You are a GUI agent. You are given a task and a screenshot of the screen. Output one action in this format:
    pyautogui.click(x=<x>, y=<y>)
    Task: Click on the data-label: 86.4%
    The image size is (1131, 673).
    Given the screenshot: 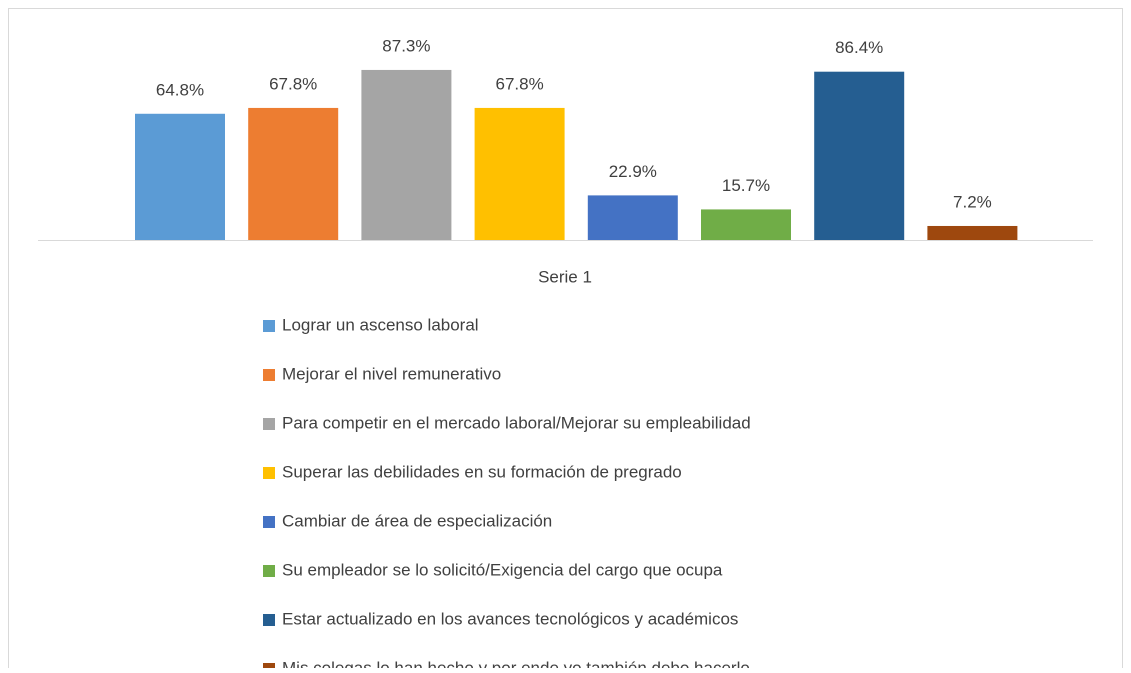 What is the action you would take?
    pyautogui.click(x=859, y=47)
    